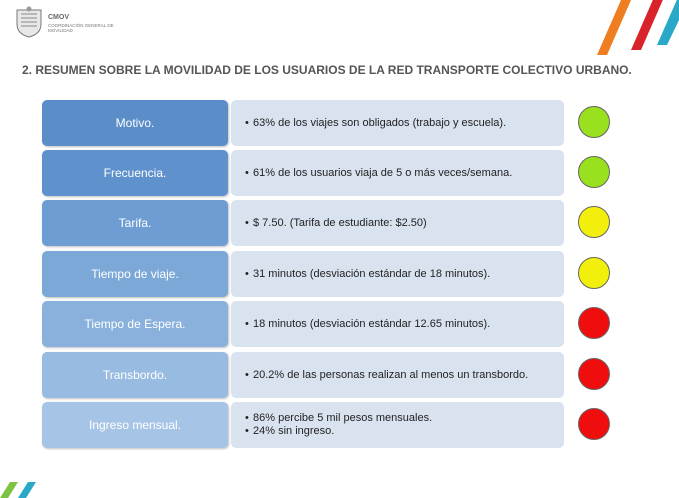 The image size is (679, 498). I want to click on bullet-item: • 86% percibe 5 mil pesos mensuales., so click(398, 418).